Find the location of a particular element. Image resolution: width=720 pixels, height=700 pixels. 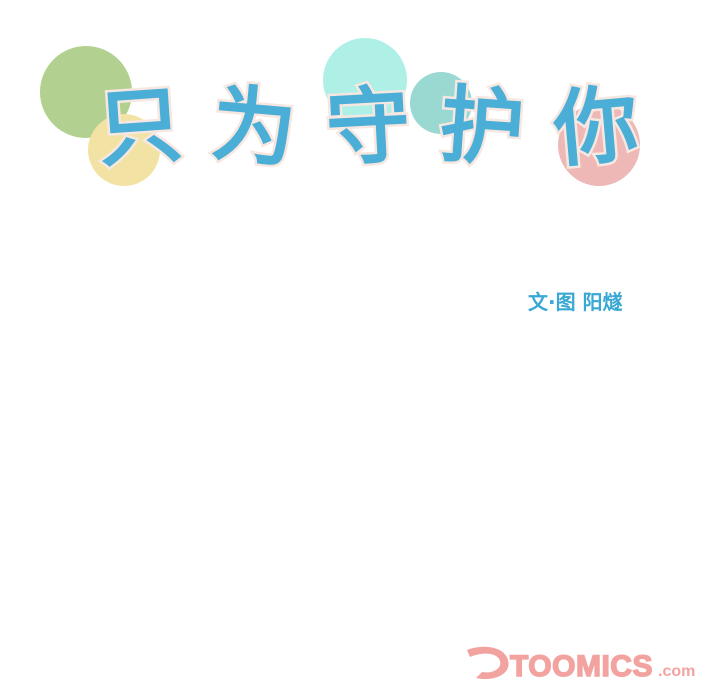

title-char-4: 护 is located at coordinates (482, 127).